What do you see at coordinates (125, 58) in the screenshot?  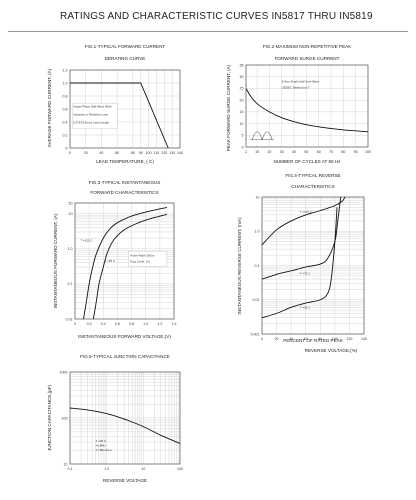 I see `fig1-subtitle: DERATING CURVE` at bounding box center [125, 58].